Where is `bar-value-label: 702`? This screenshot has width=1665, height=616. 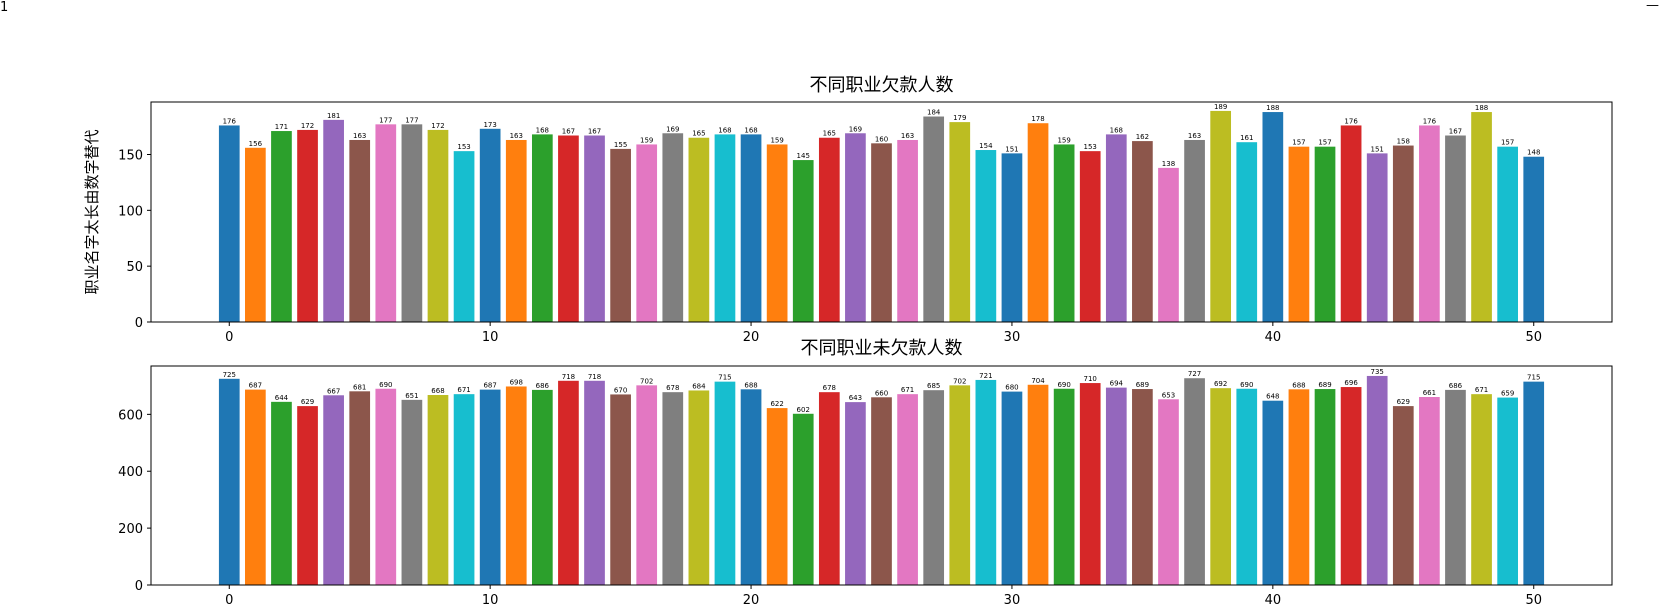
bar-value-label: 702 is located at coordinates (959, 381).